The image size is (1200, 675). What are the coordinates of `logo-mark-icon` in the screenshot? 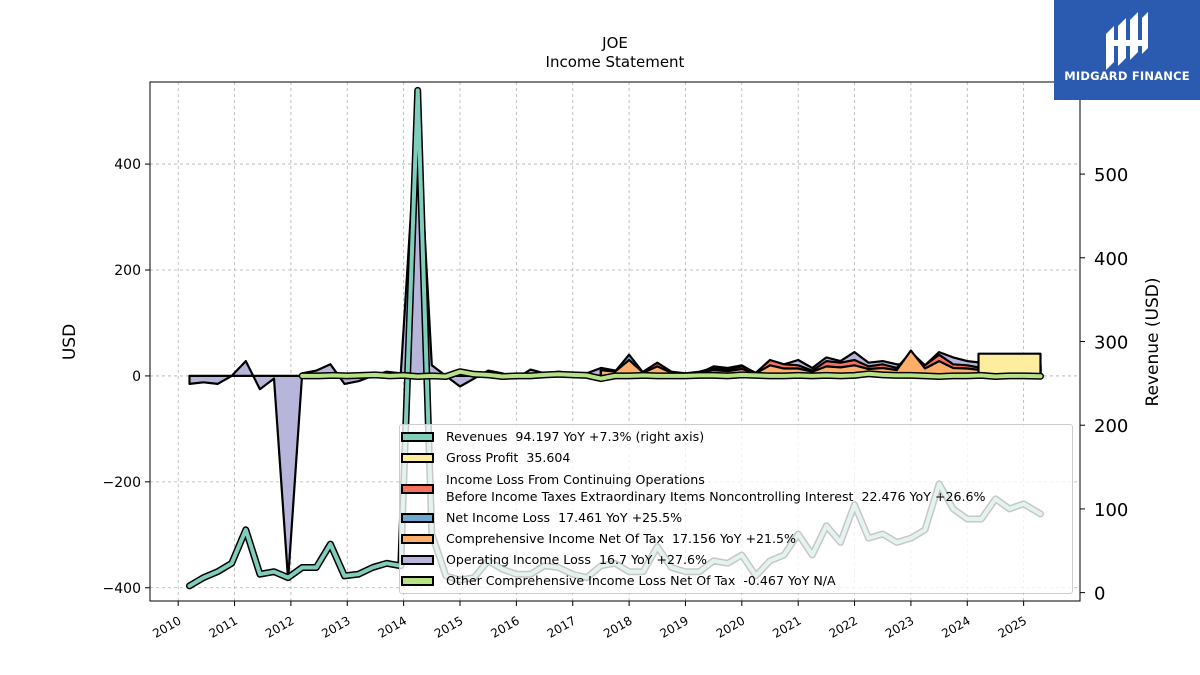 It's located at (1127, 41).